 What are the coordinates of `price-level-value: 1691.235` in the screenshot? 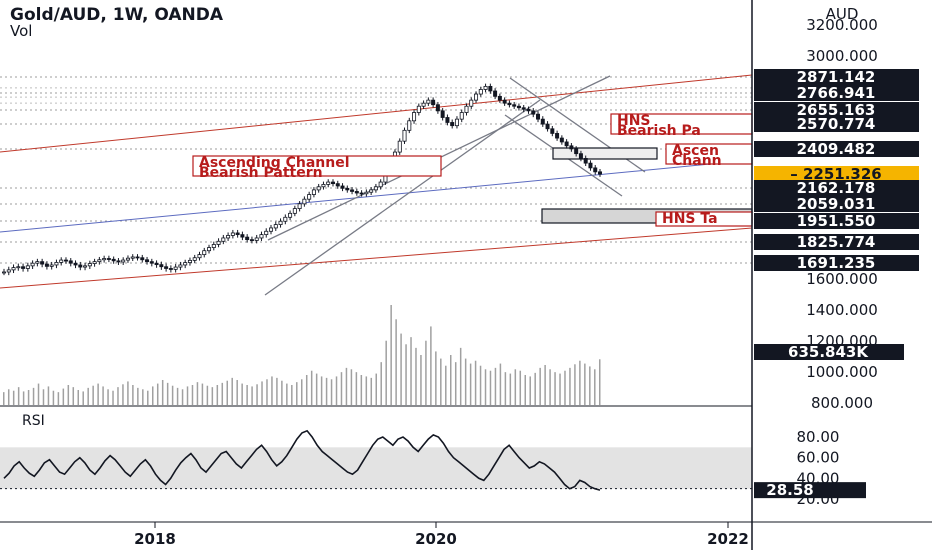 It's located at (836, 263).